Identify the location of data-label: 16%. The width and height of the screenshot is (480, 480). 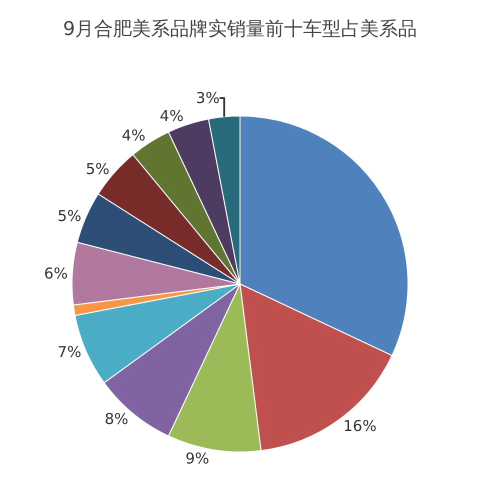
(360, 425).